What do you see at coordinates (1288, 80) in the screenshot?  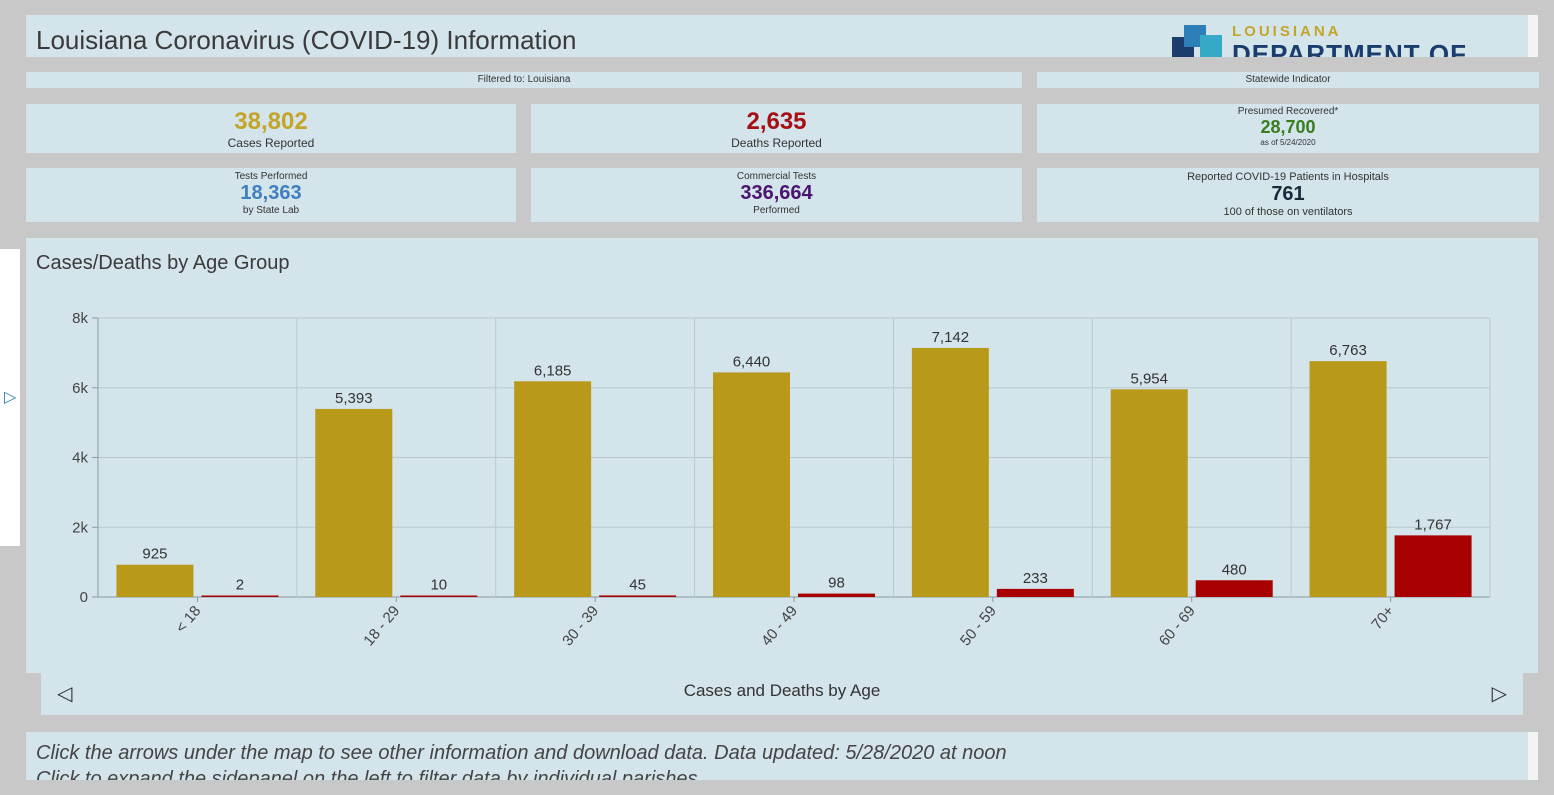 I see `statewide-label: Statewide Indicator` at bounding box center [1288, 80].